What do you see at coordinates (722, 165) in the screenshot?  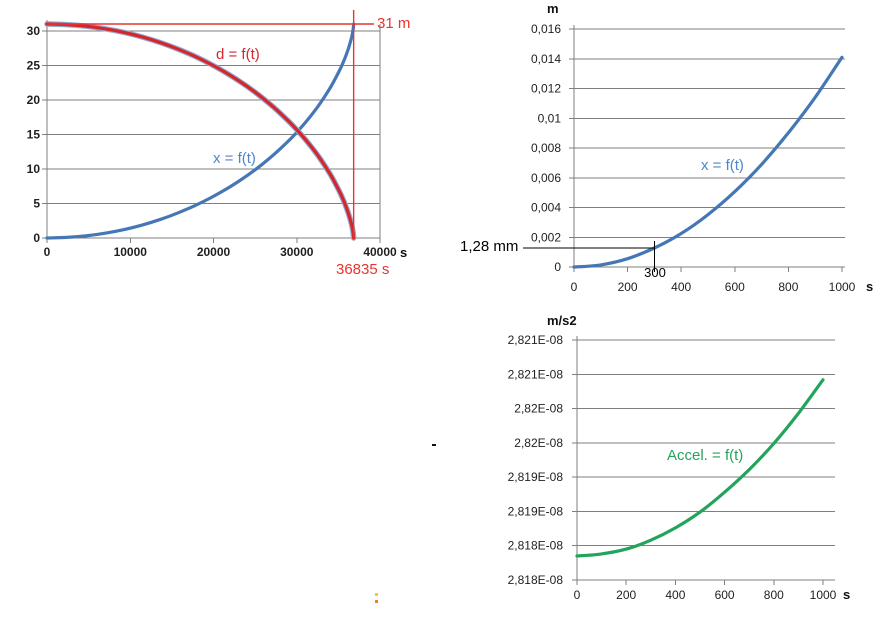 I see `series-label-position-zoom: x = f(t)` at bounding box center [722, 165].